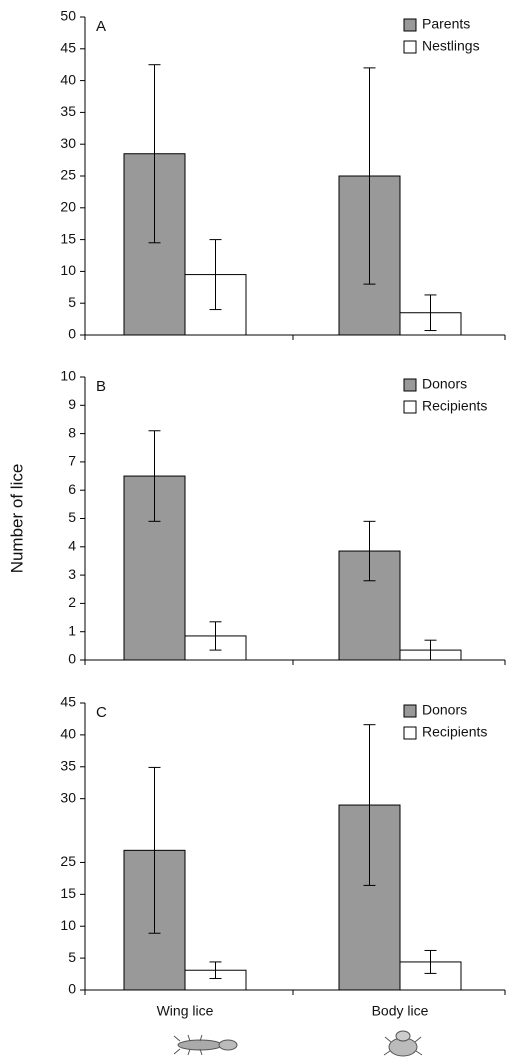 Image resolution: width=517 pixels, height=1062 pixels. Describe the element at coordinates (72, 461) in the screenshot. I see `y-tick-label: 7` at that location.